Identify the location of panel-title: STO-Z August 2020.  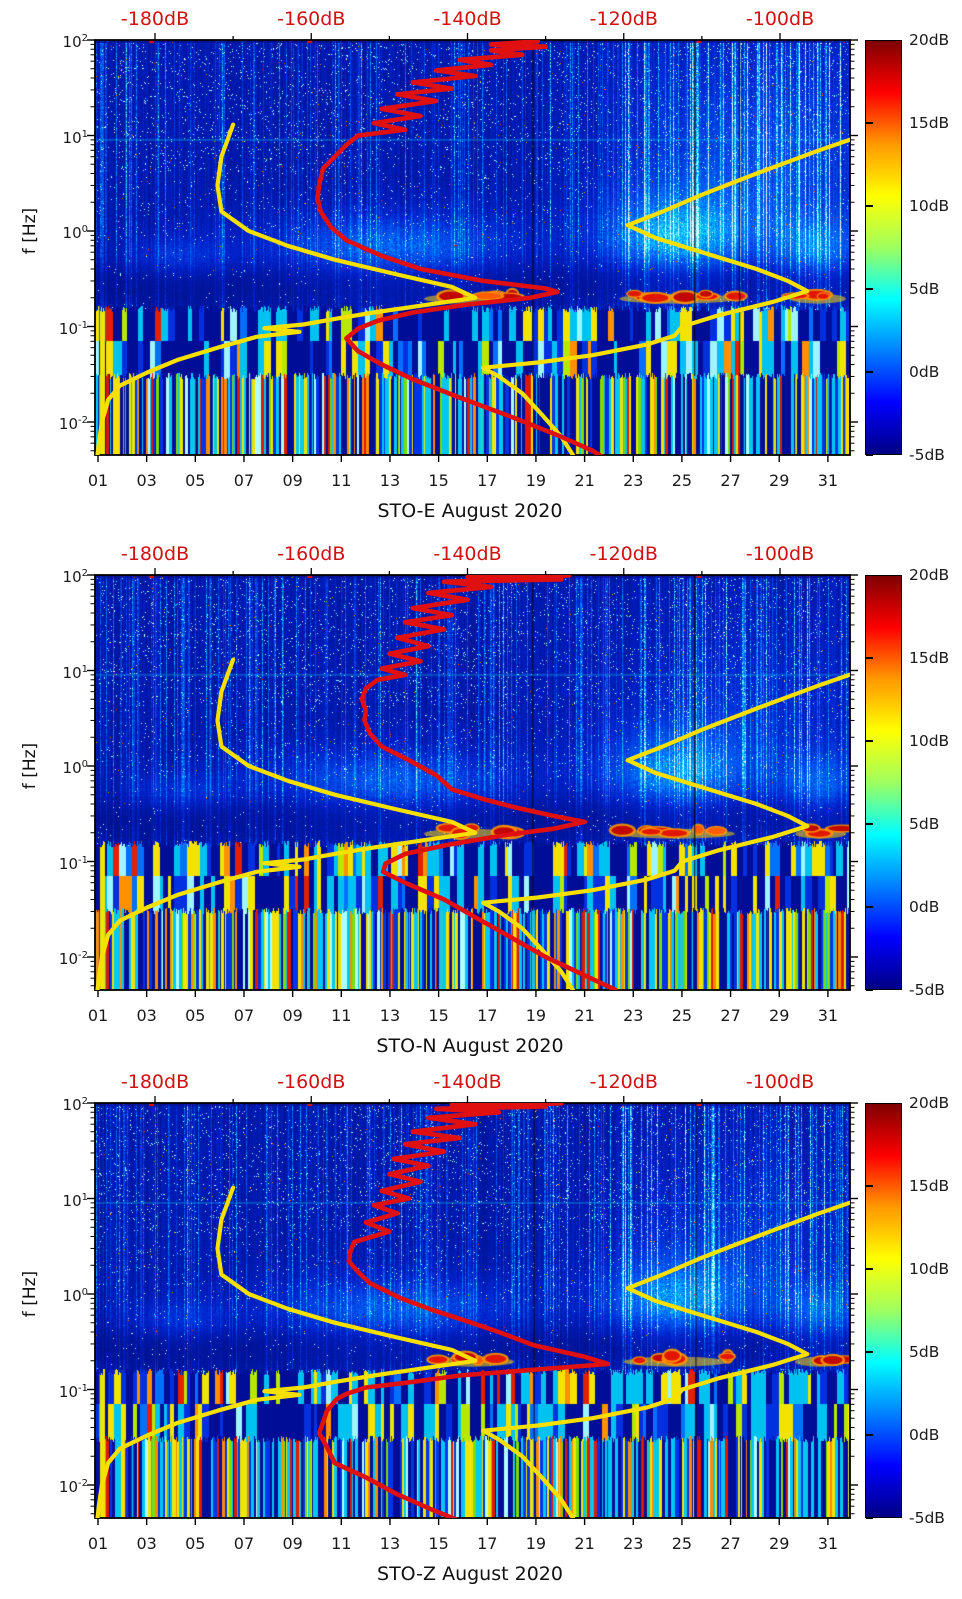
(470, 1574).